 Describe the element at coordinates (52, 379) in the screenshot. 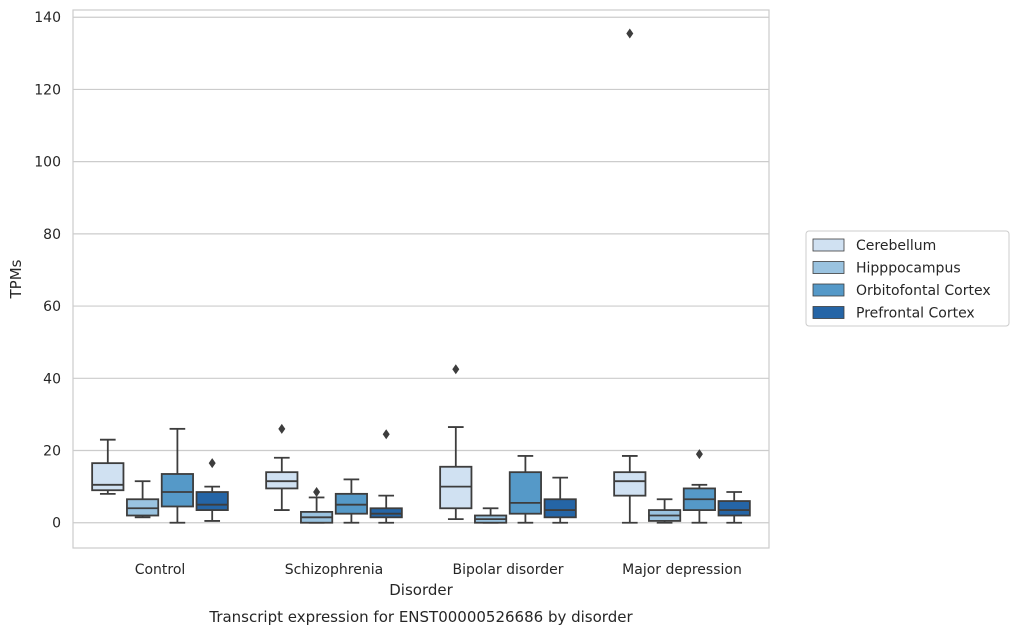

I see `y-tick-label: 40` at that location.